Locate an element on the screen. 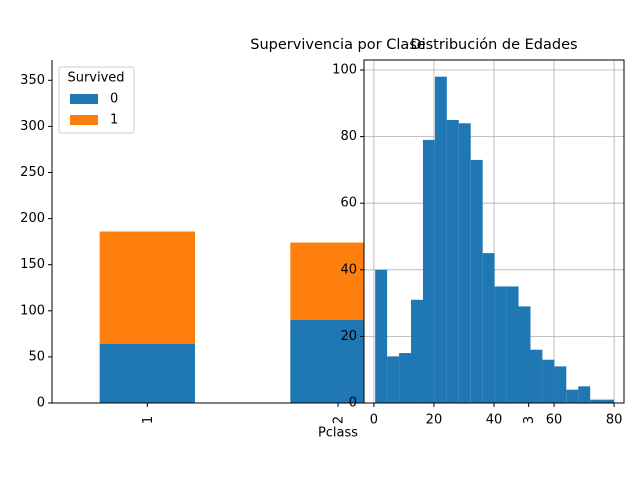 The image size is (640, 480). x-tick-label: 20 is located at coordinates (434, 420).